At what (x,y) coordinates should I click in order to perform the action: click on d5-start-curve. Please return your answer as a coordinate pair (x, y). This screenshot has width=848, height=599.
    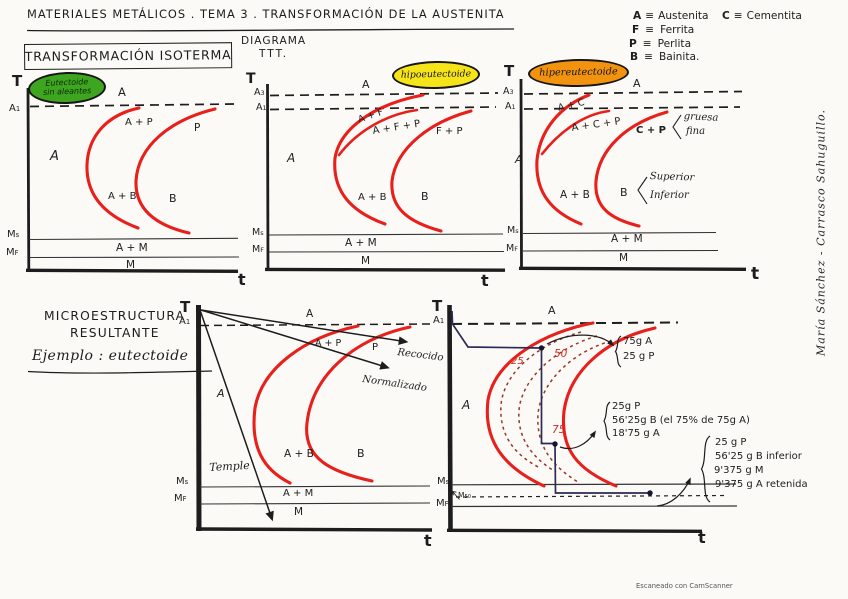
    Looking at the image, I should click on (540, 404).